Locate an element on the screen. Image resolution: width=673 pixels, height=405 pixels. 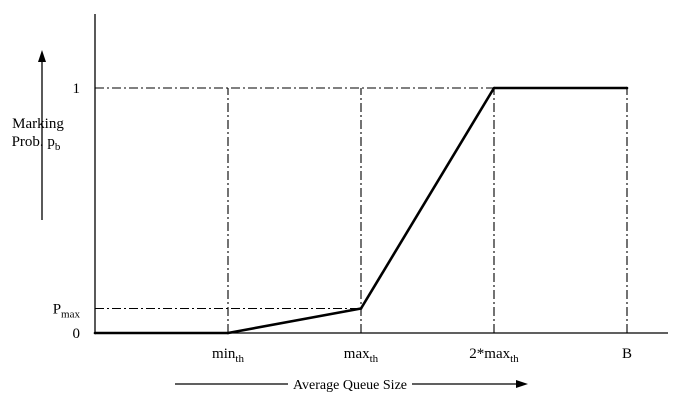
x-tick-label-min_th: minth is located at coordinates (228, 355).